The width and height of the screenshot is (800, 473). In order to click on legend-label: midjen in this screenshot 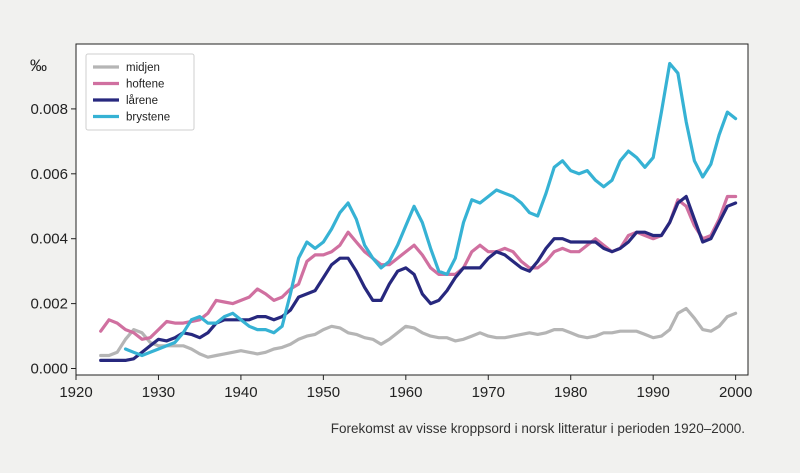, I will do `click(143, 68)`.